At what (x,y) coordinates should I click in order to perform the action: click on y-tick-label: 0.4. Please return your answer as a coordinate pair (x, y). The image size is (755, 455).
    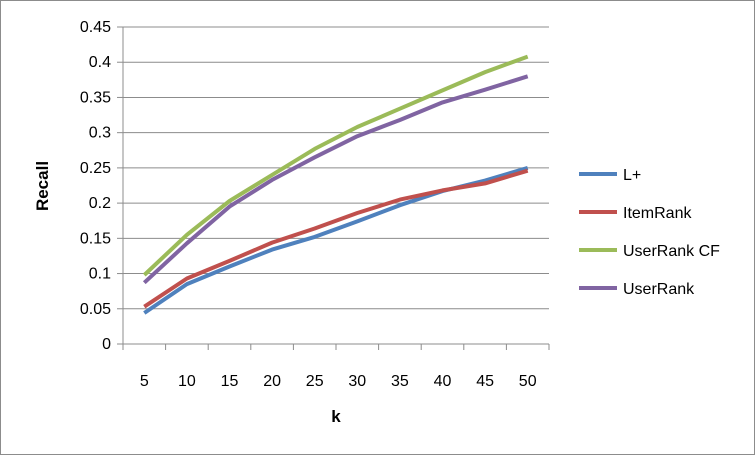
    Looking at the image, I should click on (100, 62).